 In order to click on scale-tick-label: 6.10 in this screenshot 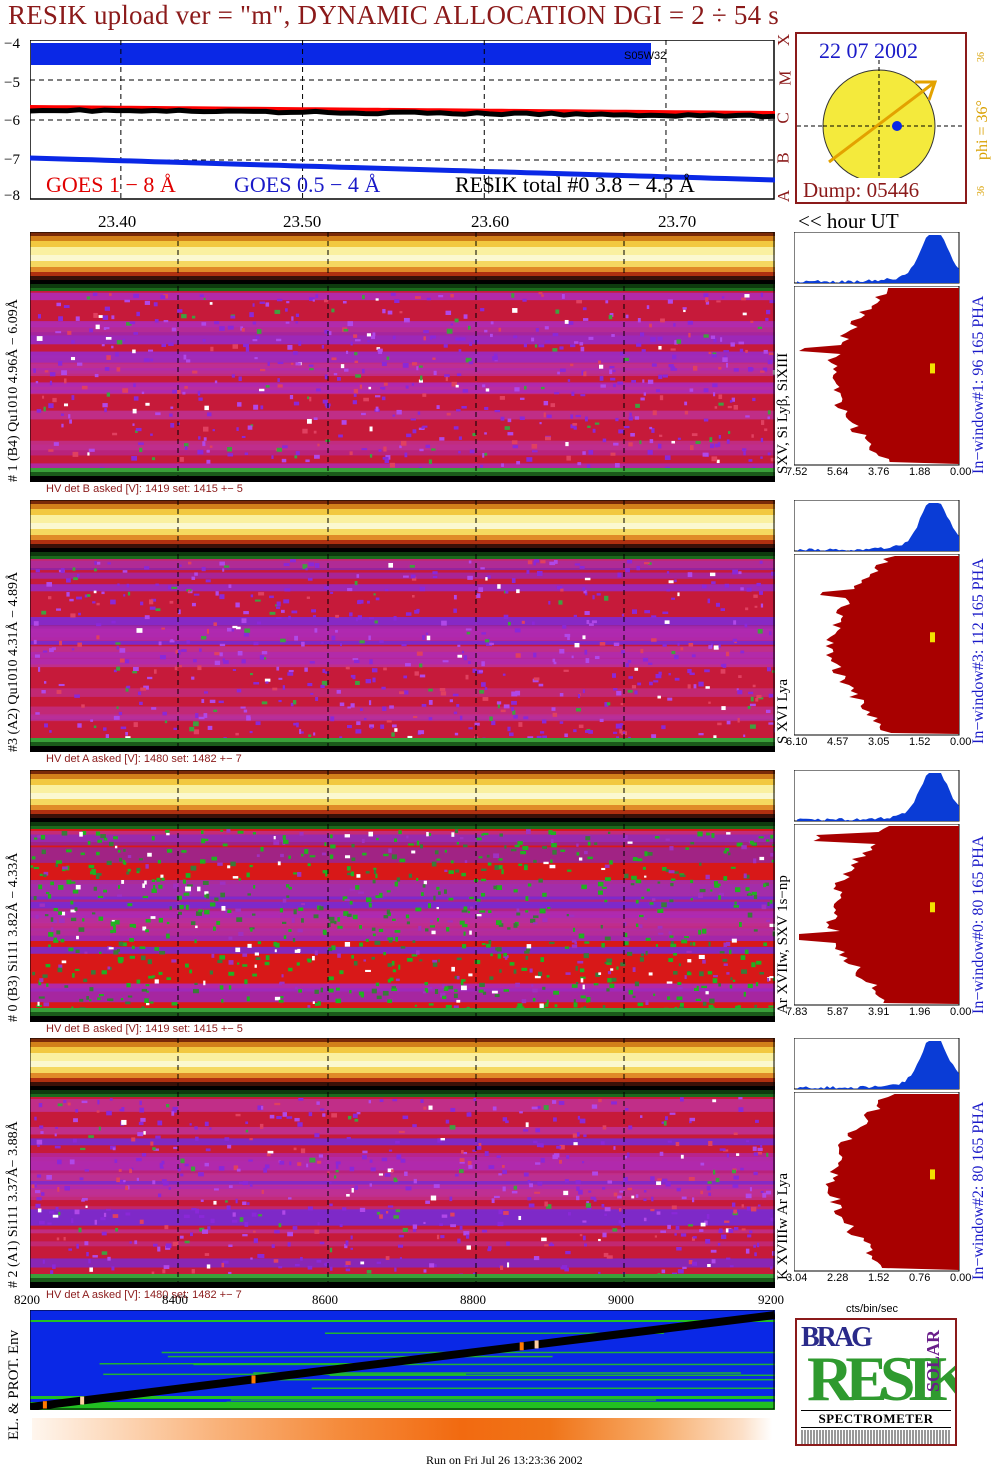, I will do `click(797, 742)`.